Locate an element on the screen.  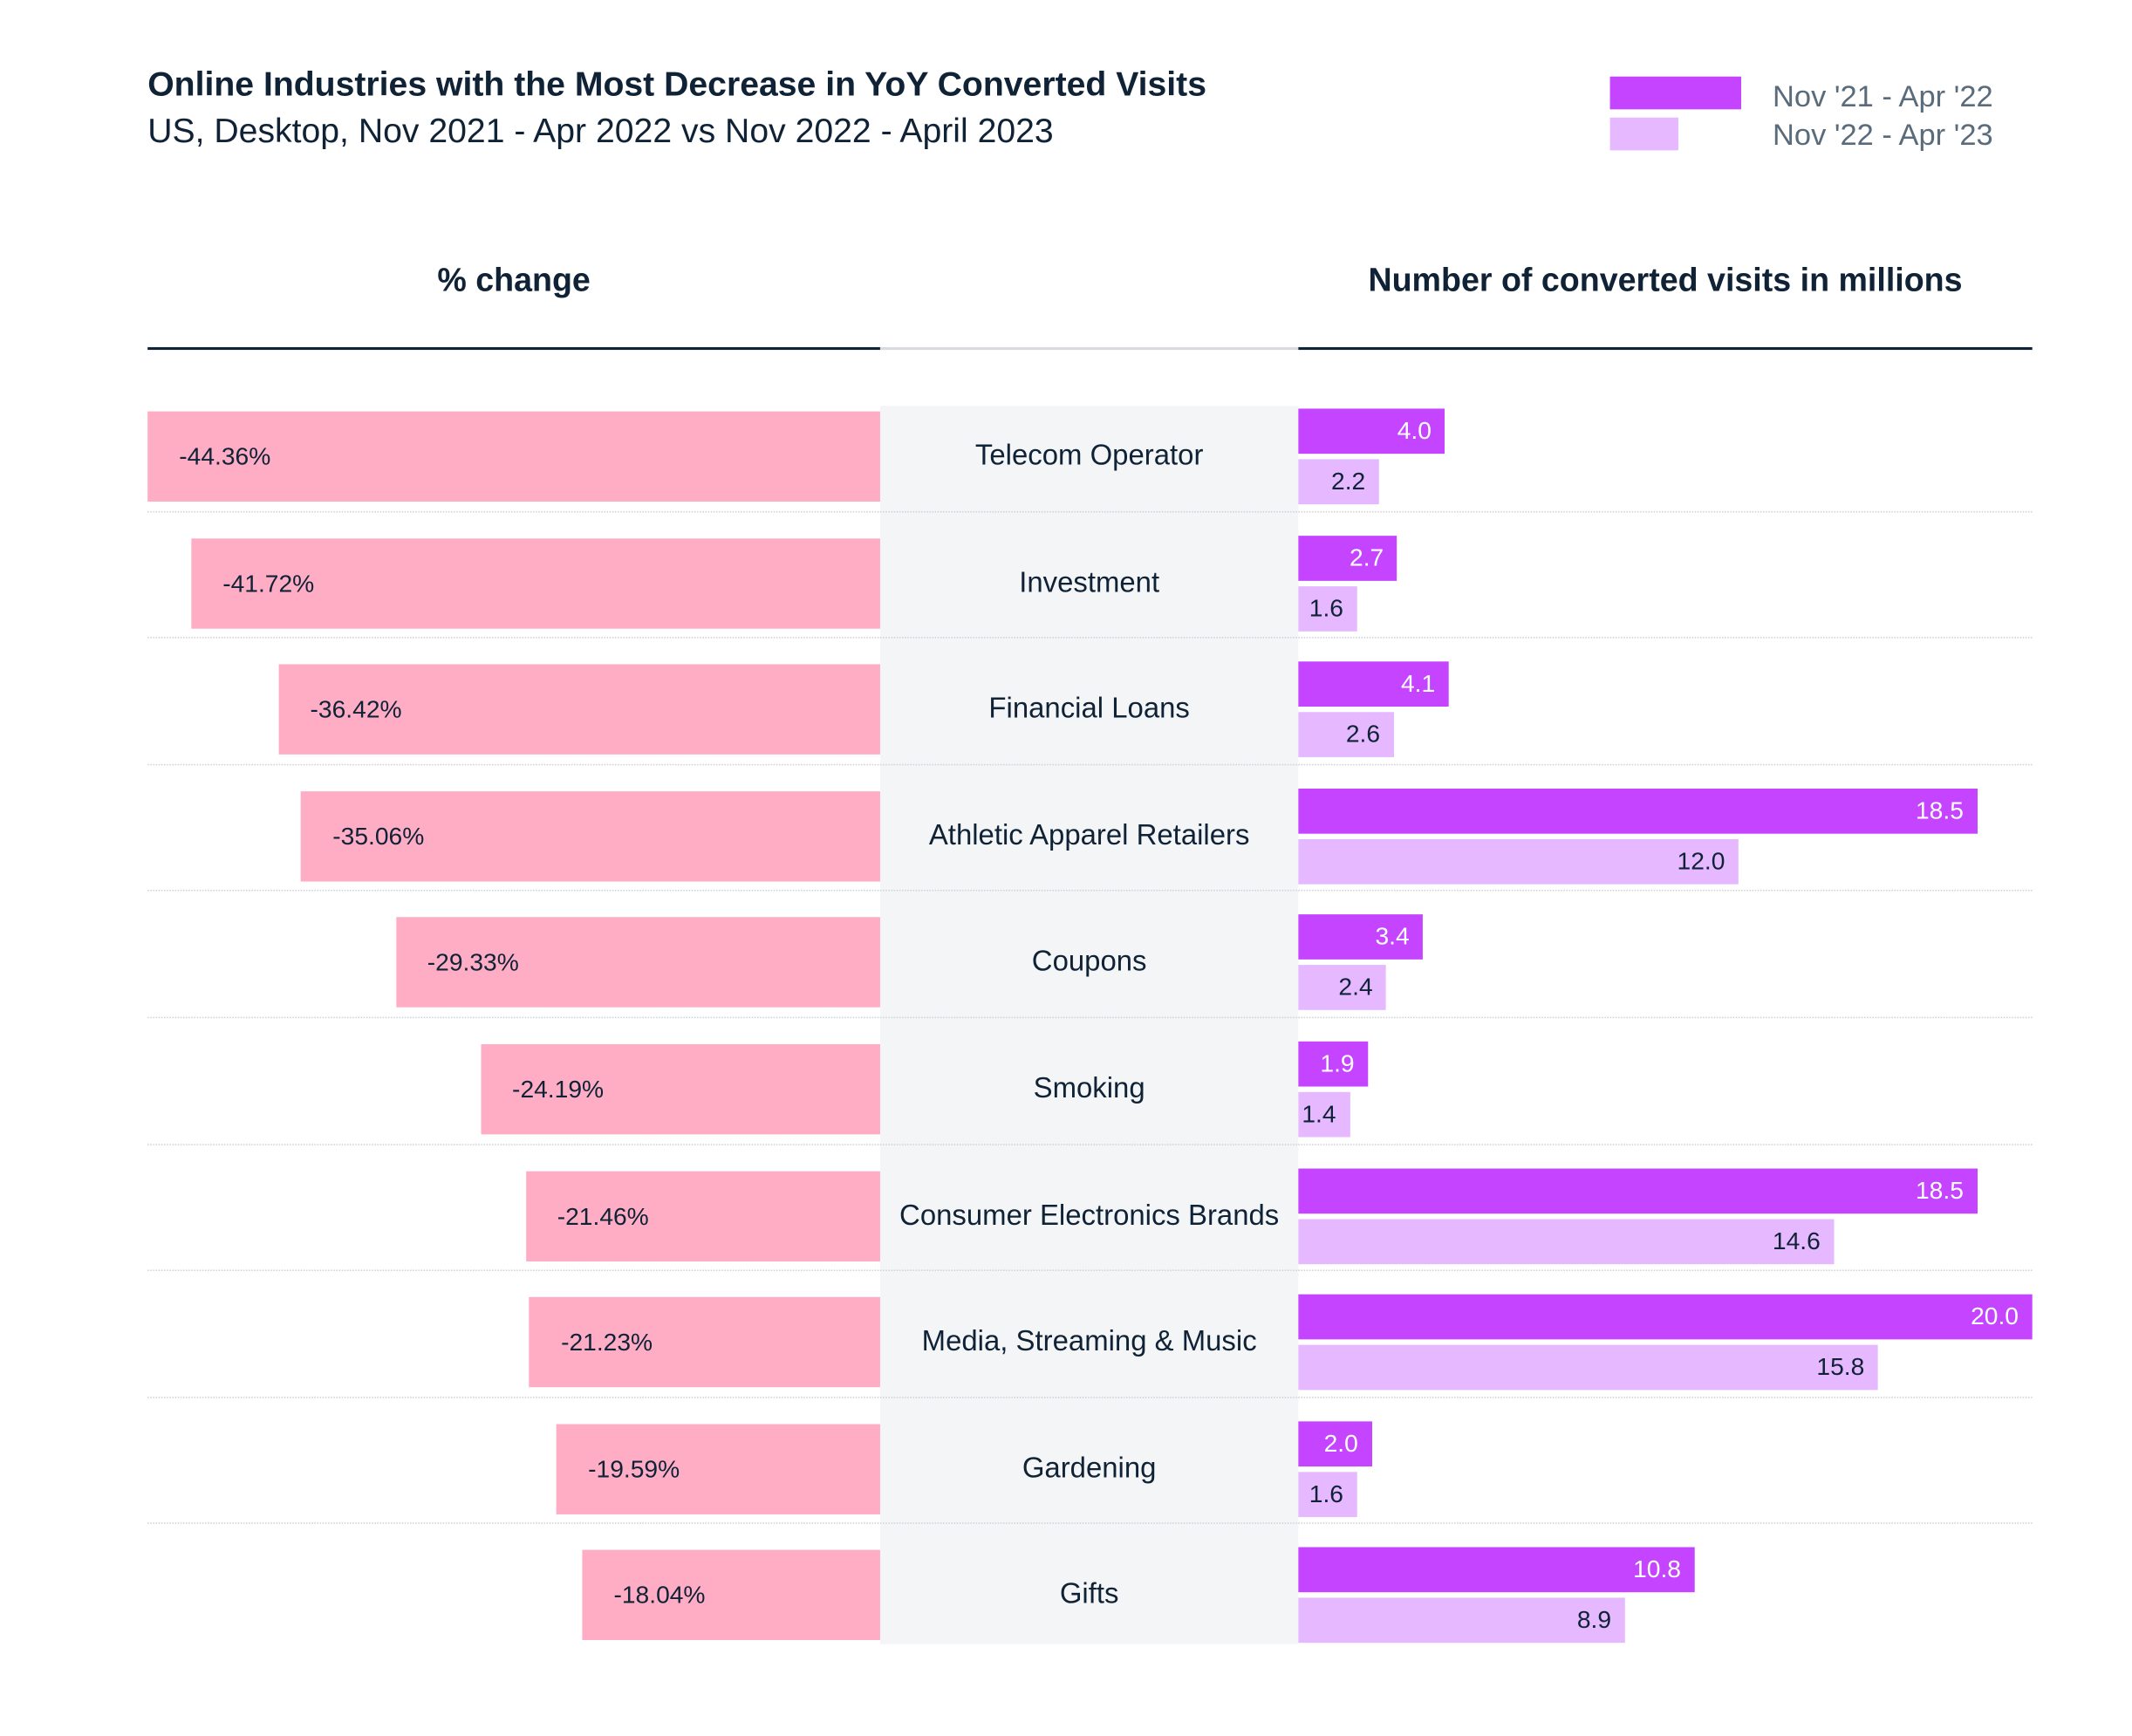
visits-bar-series-1: 20.0 is located at coordinates (1665, 1317).